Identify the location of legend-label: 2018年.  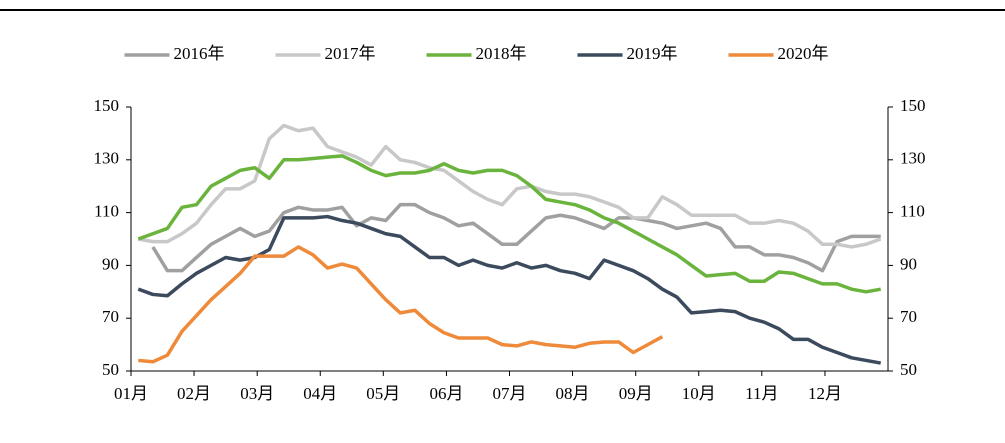
(501, 53).